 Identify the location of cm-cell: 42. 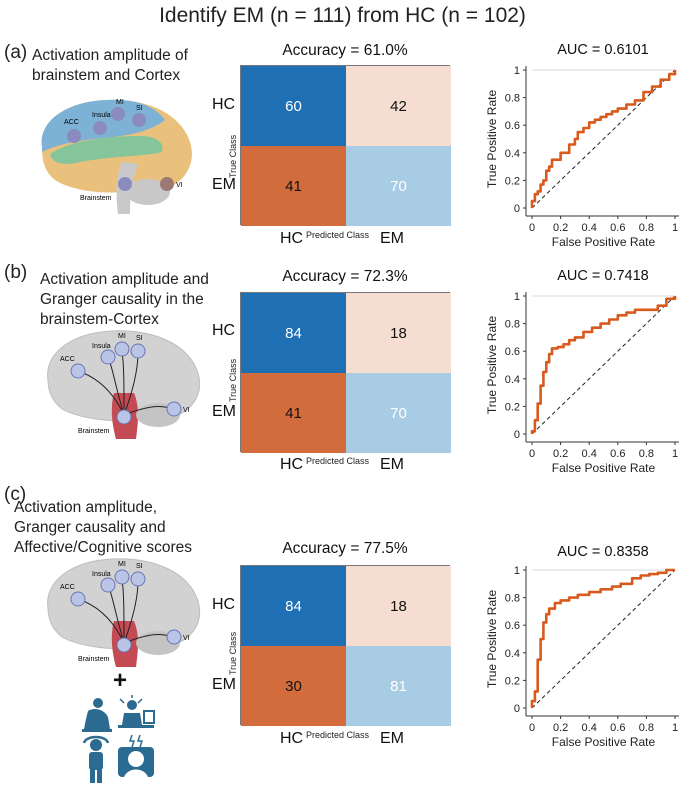
(398, 106).